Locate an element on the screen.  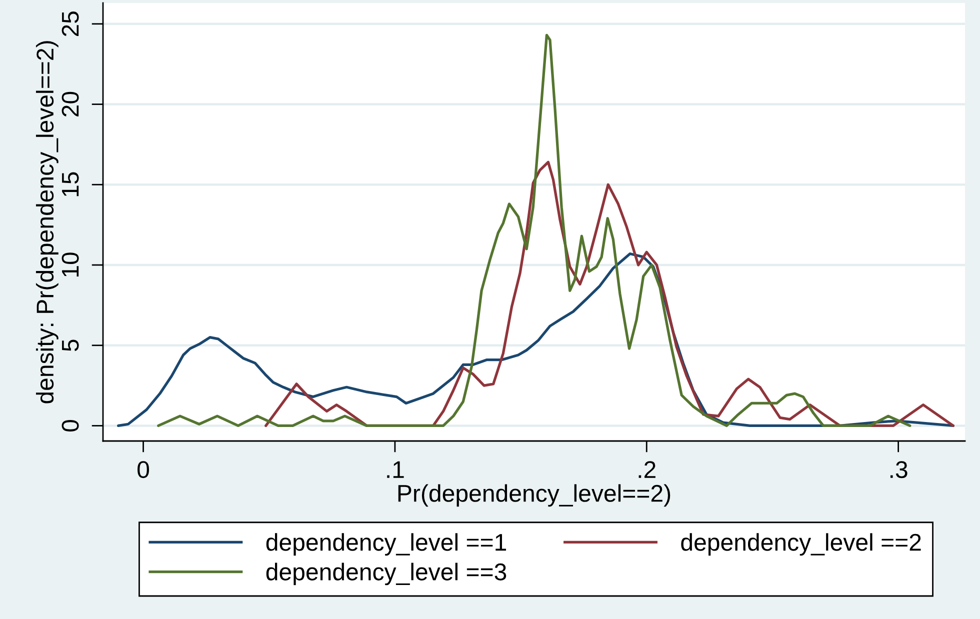
legend-label: dependency_level ==3 is located at coordinates (386, 574).